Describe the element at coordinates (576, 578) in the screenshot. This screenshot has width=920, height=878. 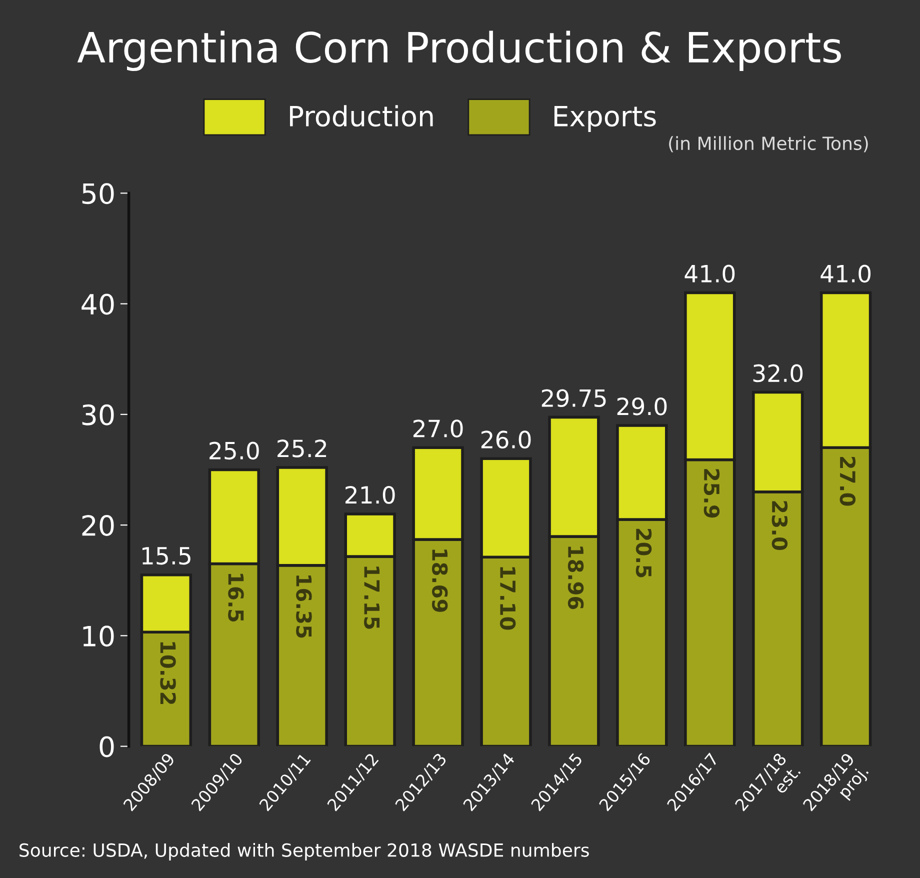
I see `data-label: 18.96` at that location.